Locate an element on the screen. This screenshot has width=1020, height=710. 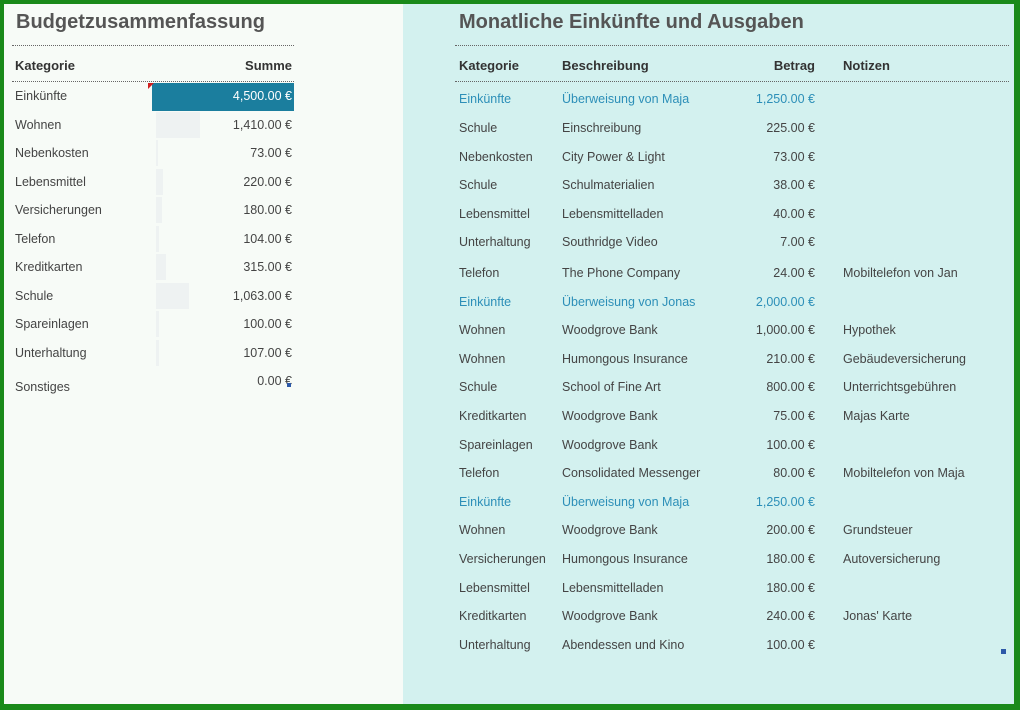
monthly-description: School of Fine Art is located at coordinates (611, 387).